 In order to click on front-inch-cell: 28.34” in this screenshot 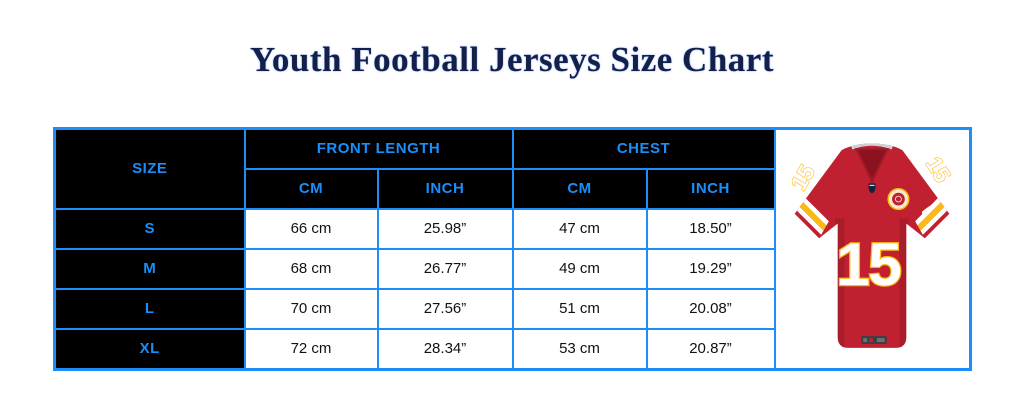, I will do `click(445, 349)`.